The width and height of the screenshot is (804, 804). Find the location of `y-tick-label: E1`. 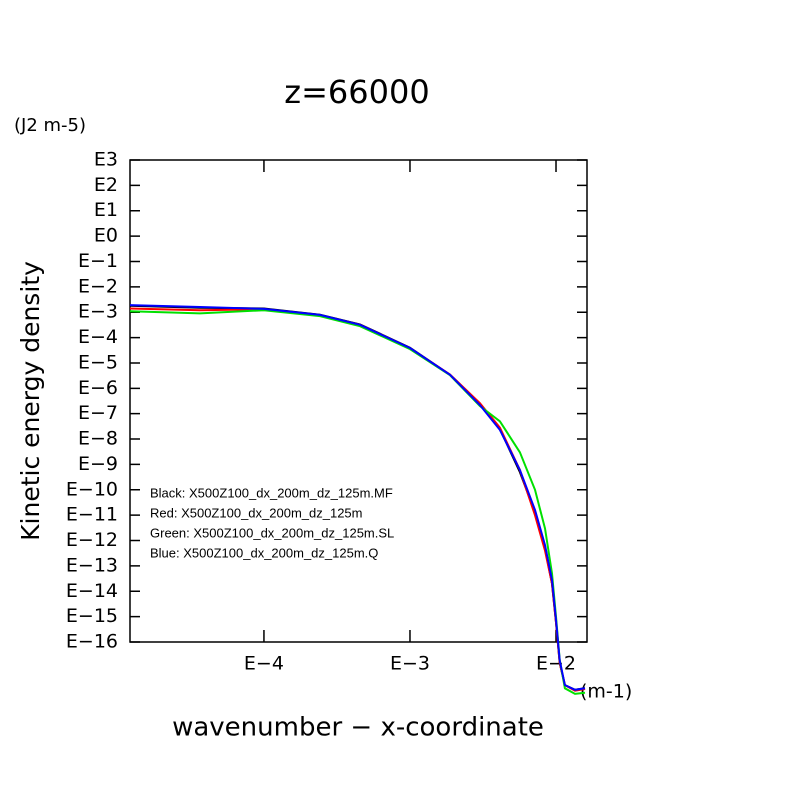

y-tick-label: E1 is located at coordinates (106, 210).